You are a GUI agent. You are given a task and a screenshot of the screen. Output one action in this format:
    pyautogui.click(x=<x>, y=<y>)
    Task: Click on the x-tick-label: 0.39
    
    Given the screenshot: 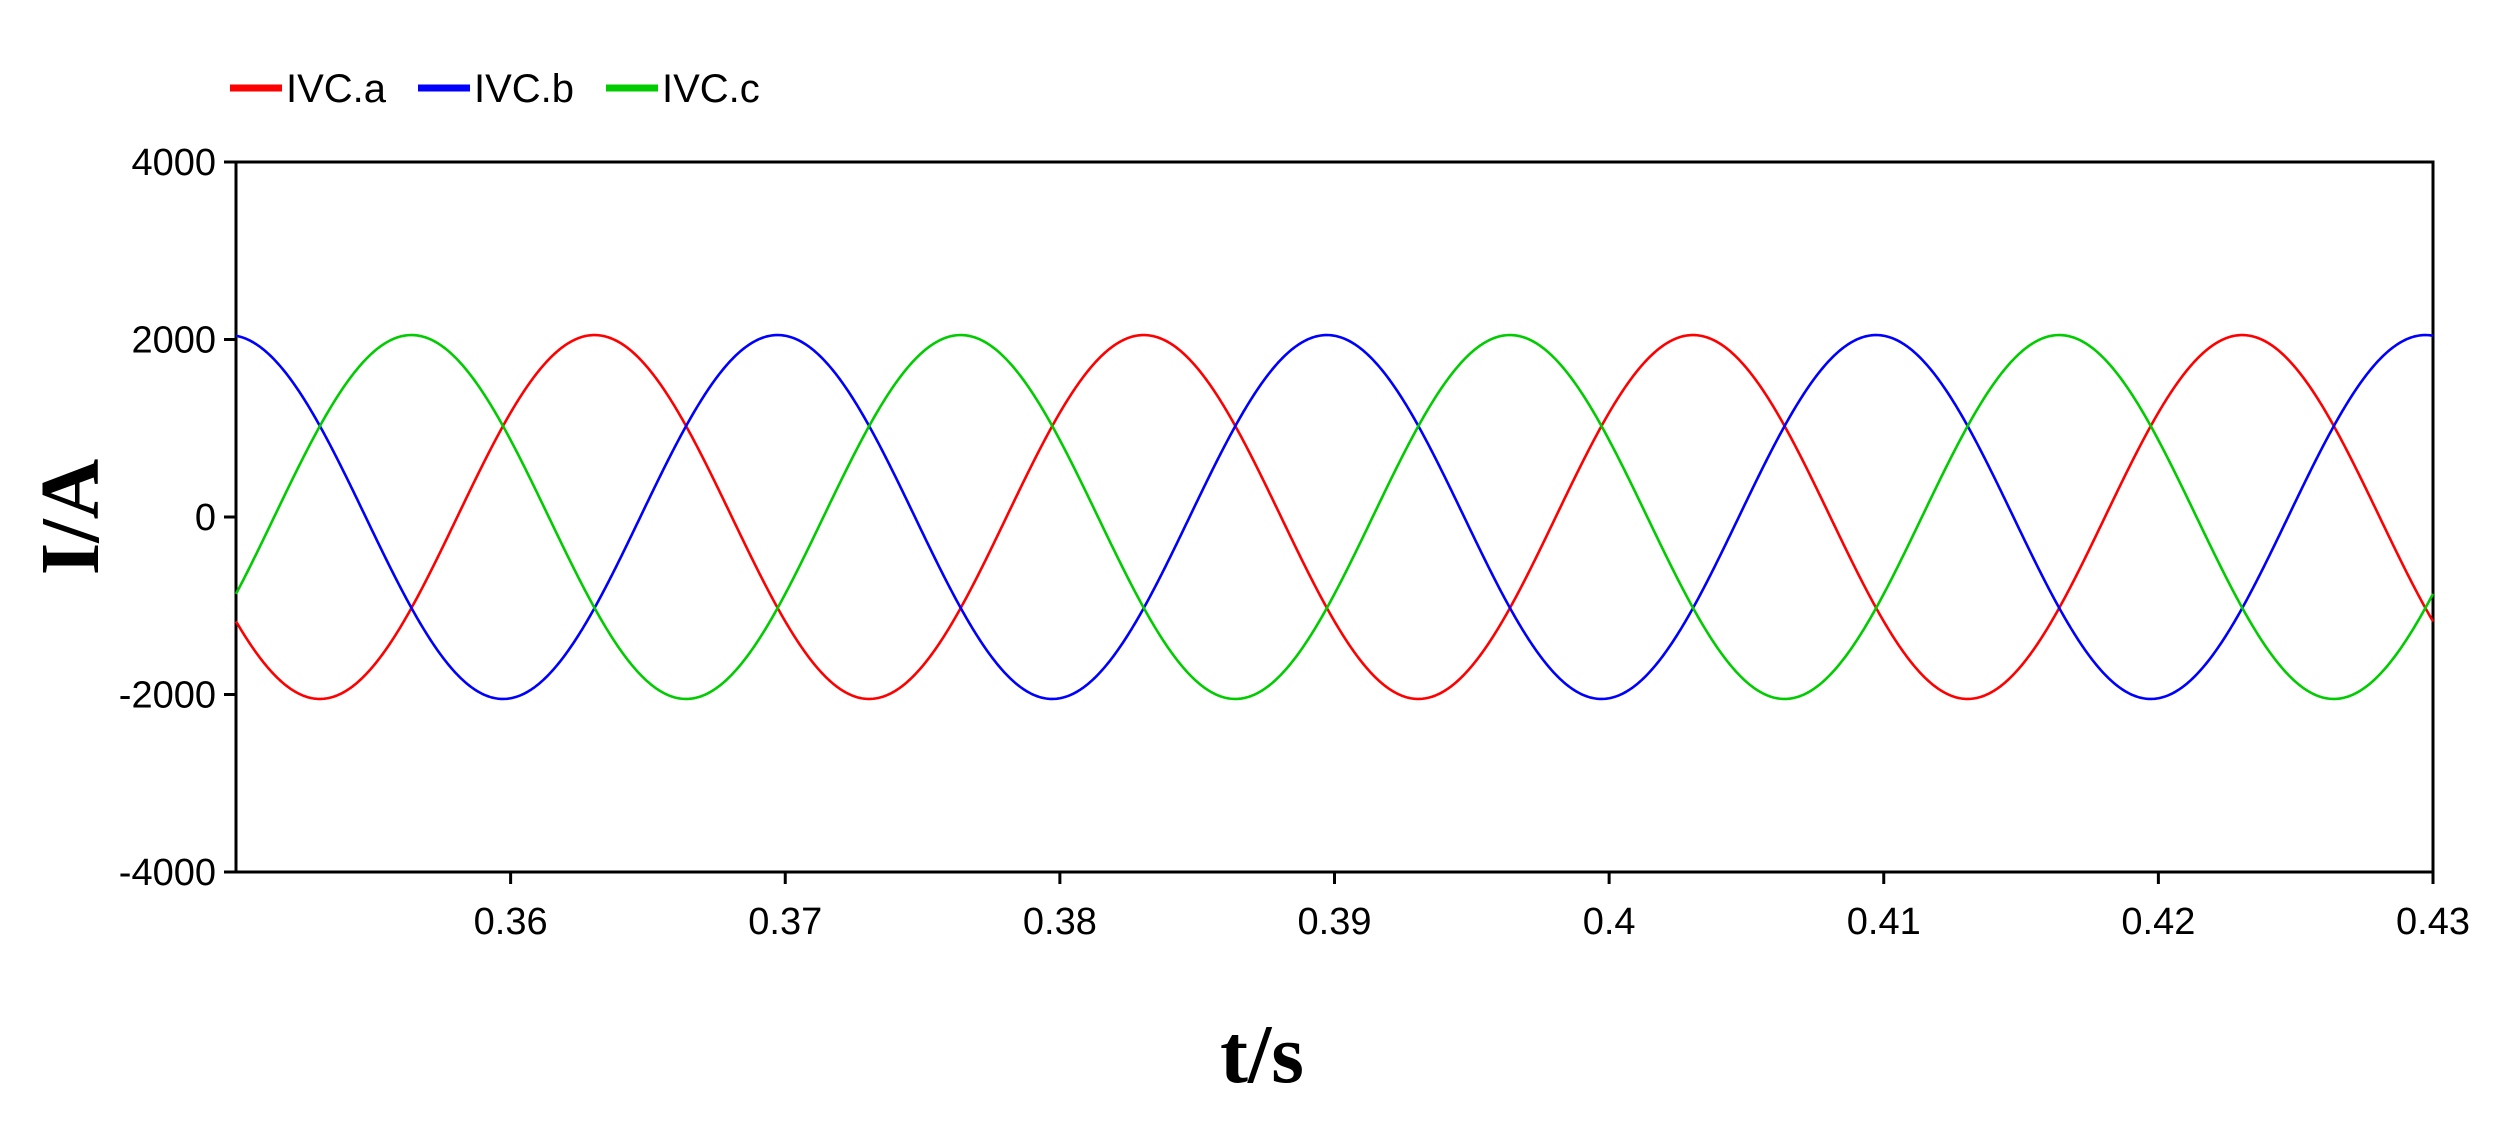 What is the action you would take?
    pyautogui.click(x=1335, y=922)
    